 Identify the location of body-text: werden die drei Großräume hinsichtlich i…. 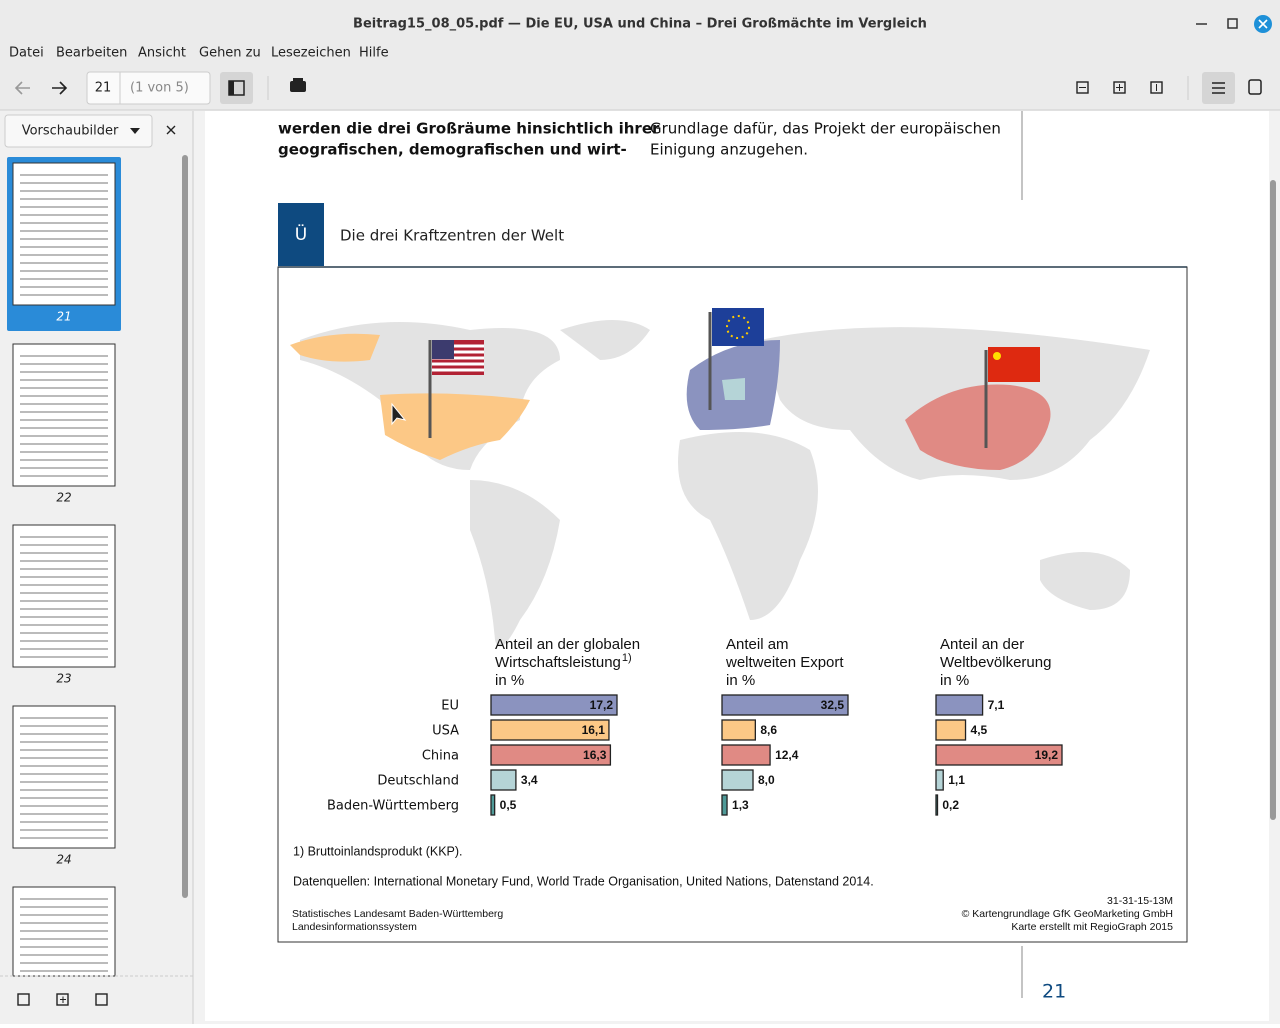
(469, 129).